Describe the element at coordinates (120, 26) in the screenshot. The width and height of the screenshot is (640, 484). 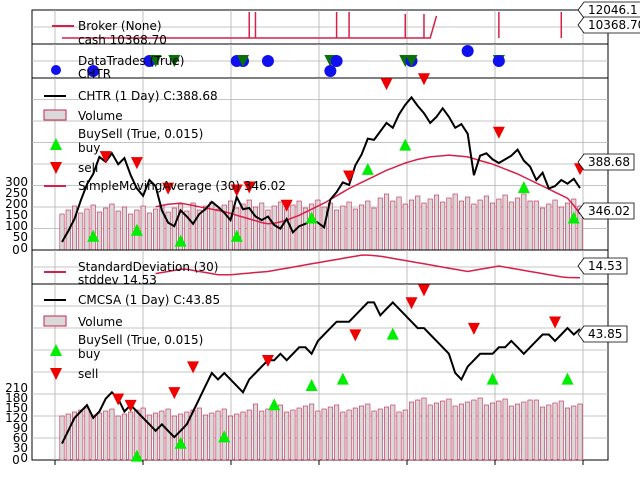
I see `broker-legend-title: Broker (None)` at that location.